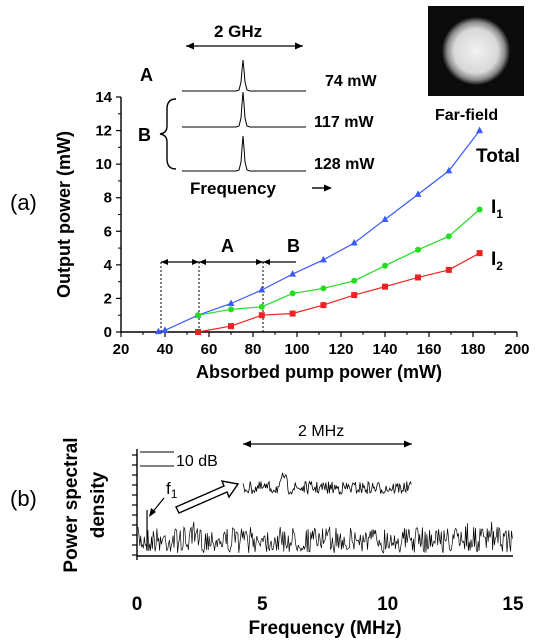 This screenshot has height=644, width=540. What do you see at coordinates (230, 284) in the screenshot?
I see `region-annotations: A B` at bounding box center [230, 284].